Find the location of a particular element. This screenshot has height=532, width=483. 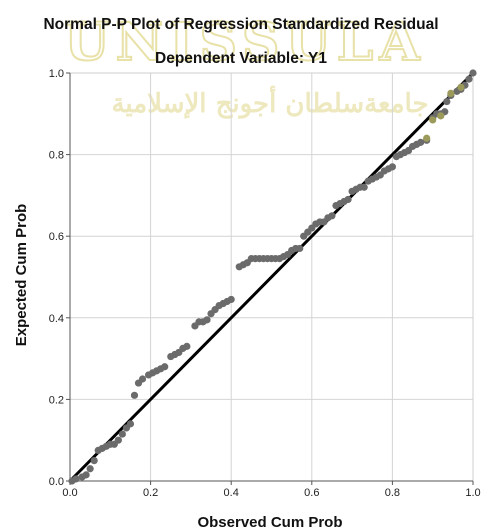

y-tick-label: 0.6 is located at coordinates (56, 237).